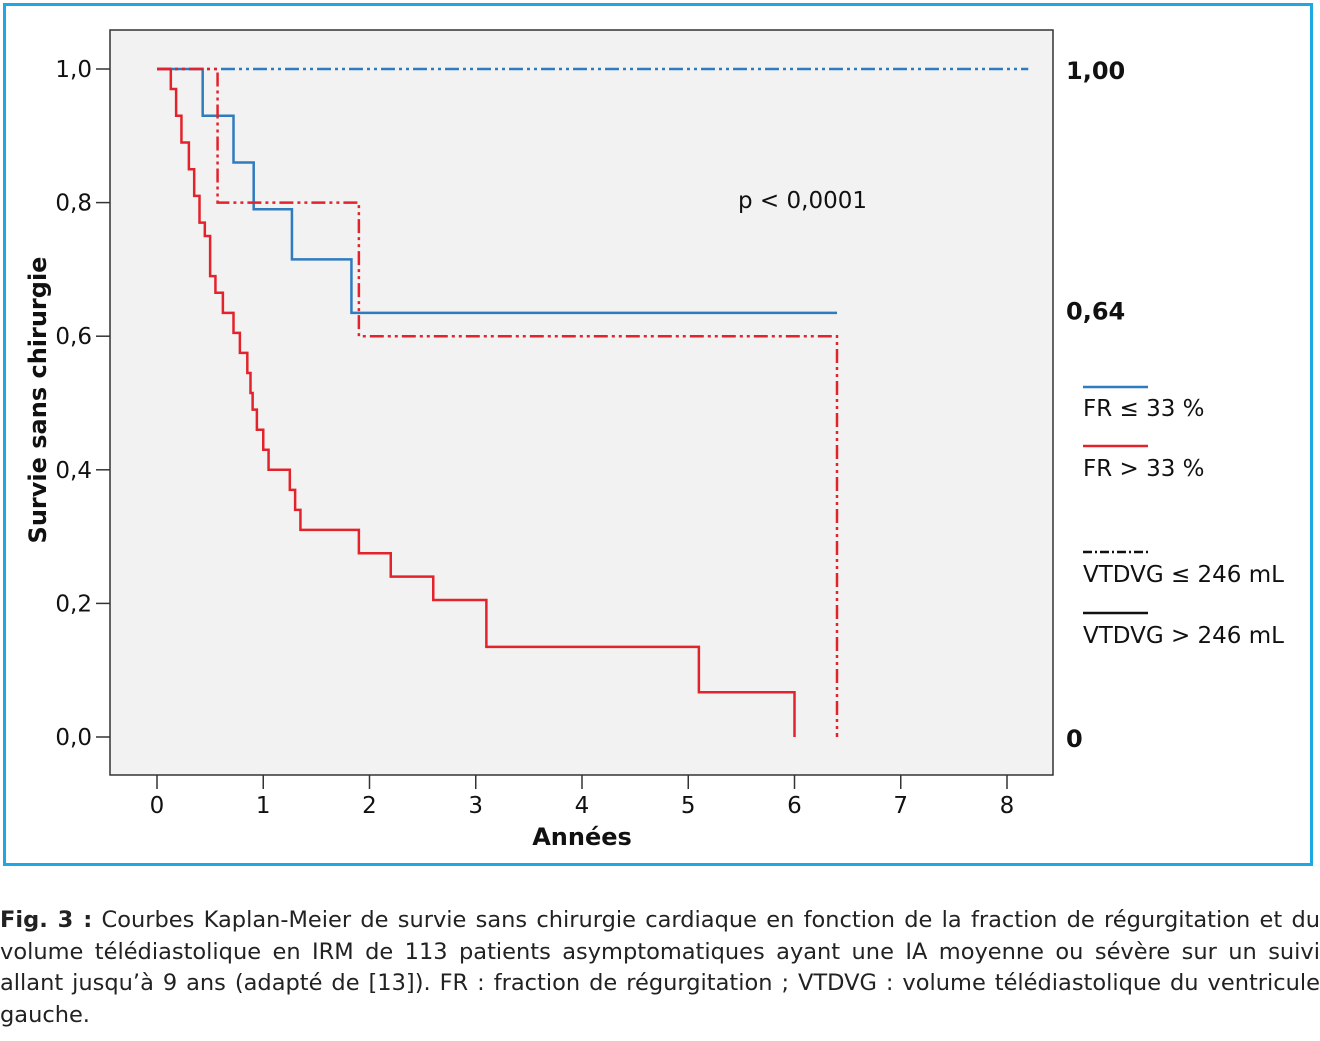  Describe the element at coordinates (582, 806) in the screenshot. I see `x-tick-label: 4` at that location.